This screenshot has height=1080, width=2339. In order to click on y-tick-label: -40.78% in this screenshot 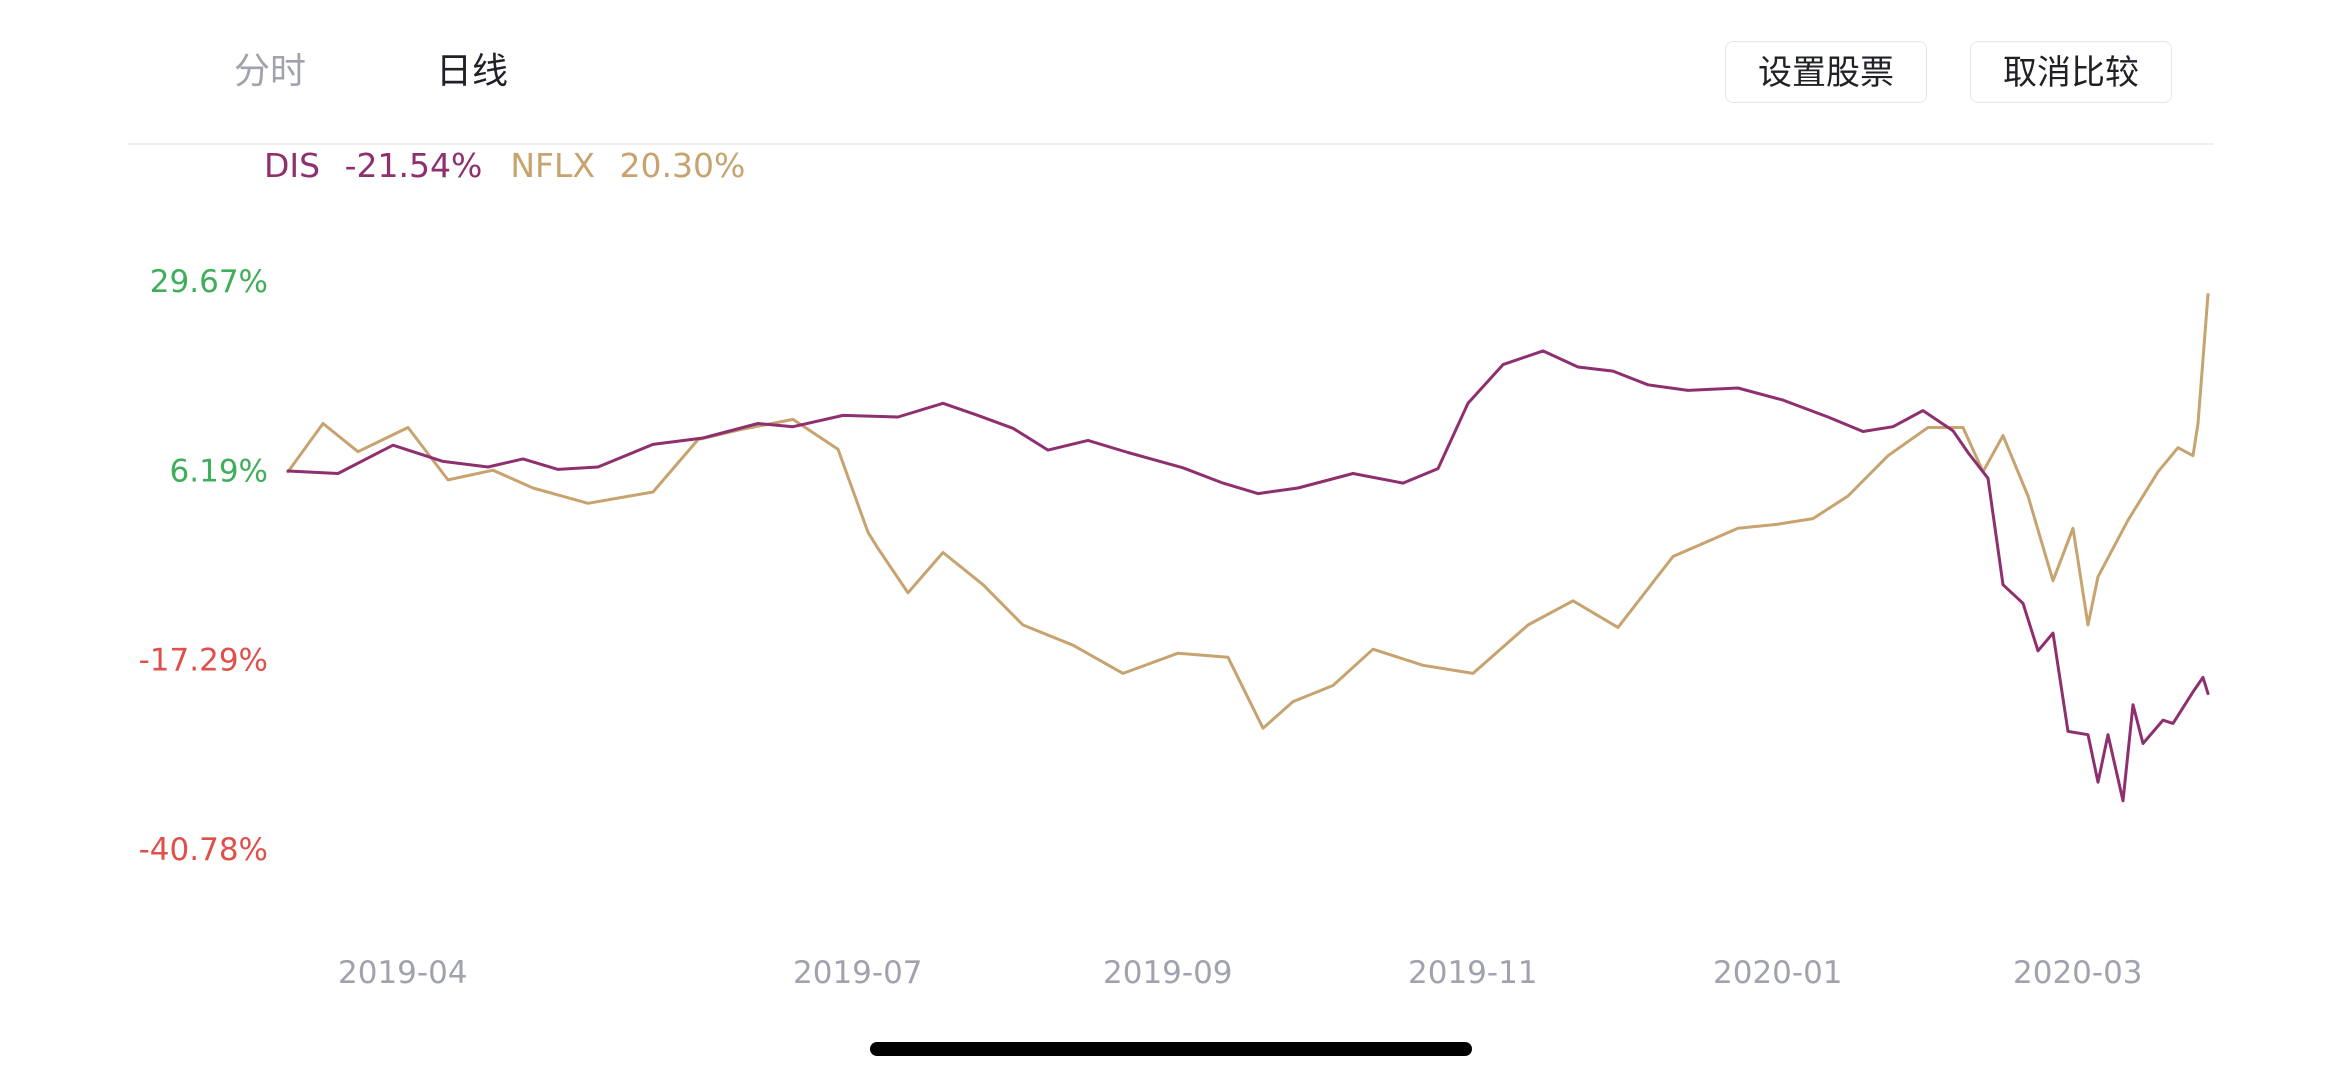, I will do `click(203, 850)`.